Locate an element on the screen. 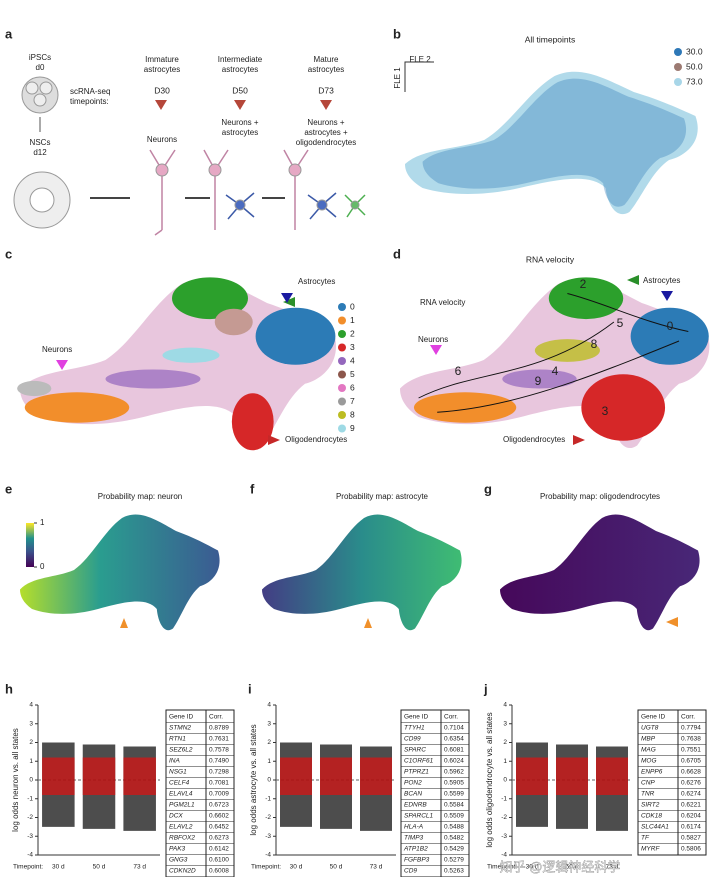  table-cell: MOG is located at coordinates (649, 761).